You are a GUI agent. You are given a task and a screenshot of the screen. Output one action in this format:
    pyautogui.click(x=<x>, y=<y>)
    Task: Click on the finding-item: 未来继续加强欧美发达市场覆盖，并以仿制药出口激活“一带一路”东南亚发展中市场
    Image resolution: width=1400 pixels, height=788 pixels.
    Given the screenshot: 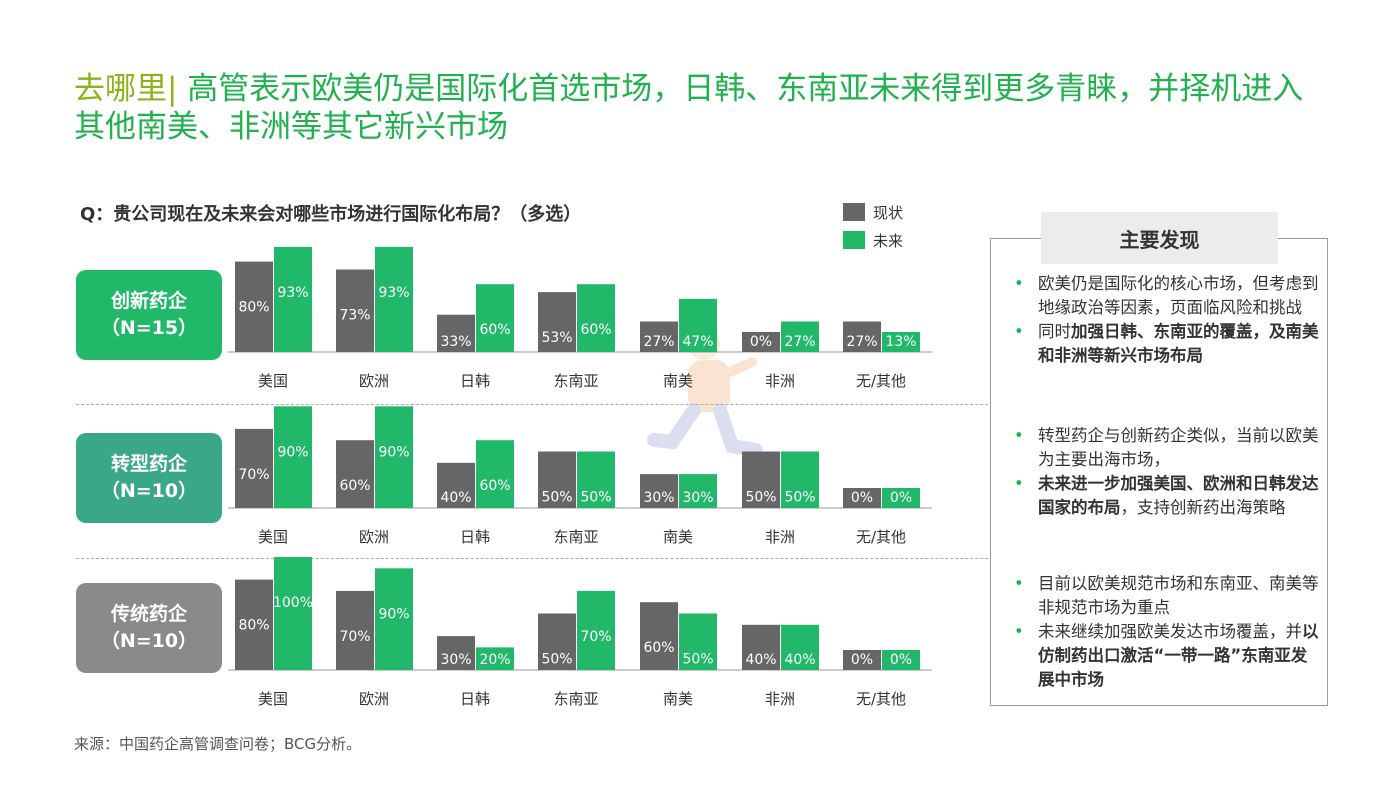 What is the action you would take?
    pyautogui.click(x=1164, y=656)
    